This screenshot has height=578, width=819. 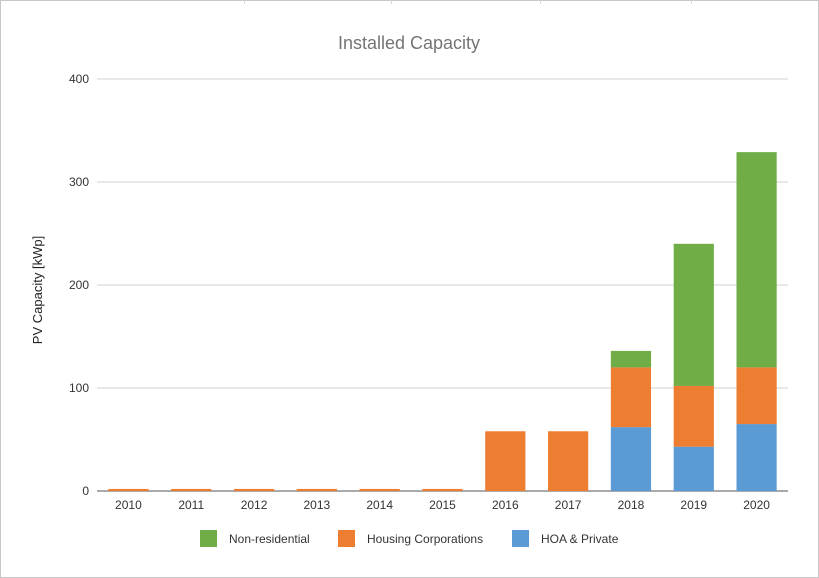 What do you see at coordinates (269, 539) in the screenshot?
I see `legend-label: Non-residential` at bounding box center [269, 539].